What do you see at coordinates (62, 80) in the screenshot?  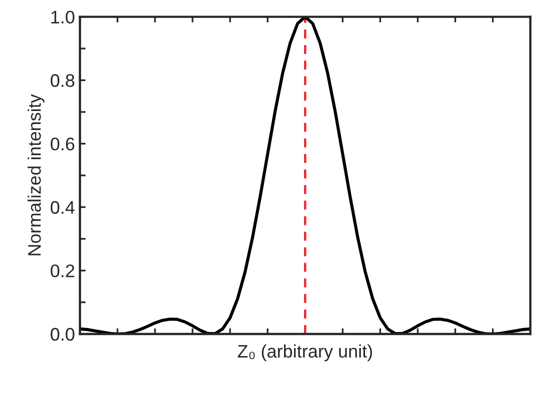 I see `y-tick-label: 0.8` at bounding box center [62, 80].